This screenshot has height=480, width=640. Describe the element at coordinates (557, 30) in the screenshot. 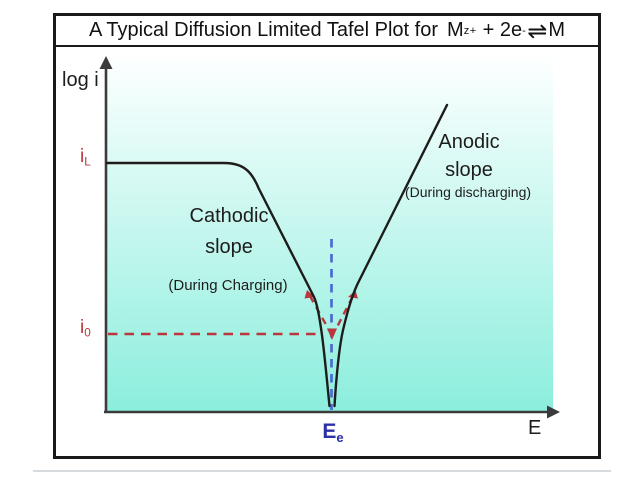

I see `title-product-metal: M` at that location.